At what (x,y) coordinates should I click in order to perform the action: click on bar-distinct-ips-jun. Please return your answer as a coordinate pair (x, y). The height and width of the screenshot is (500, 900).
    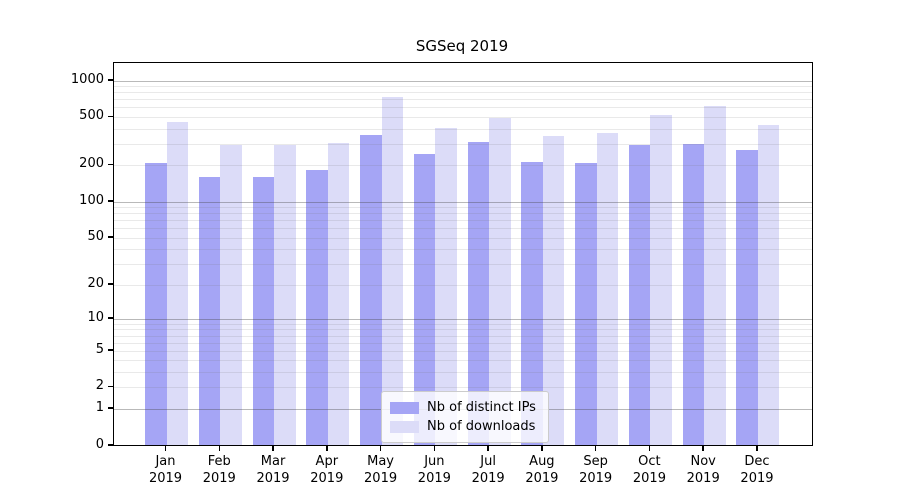
    Looking at the image, I should click on (424, 299).